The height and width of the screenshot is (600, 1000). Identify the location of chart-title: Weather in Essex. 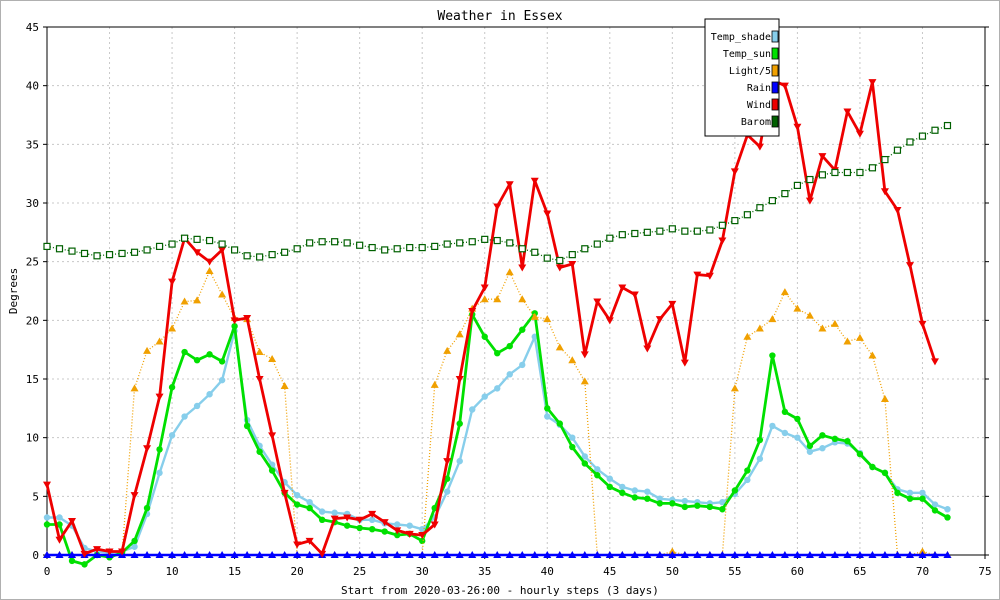
(499, 16).